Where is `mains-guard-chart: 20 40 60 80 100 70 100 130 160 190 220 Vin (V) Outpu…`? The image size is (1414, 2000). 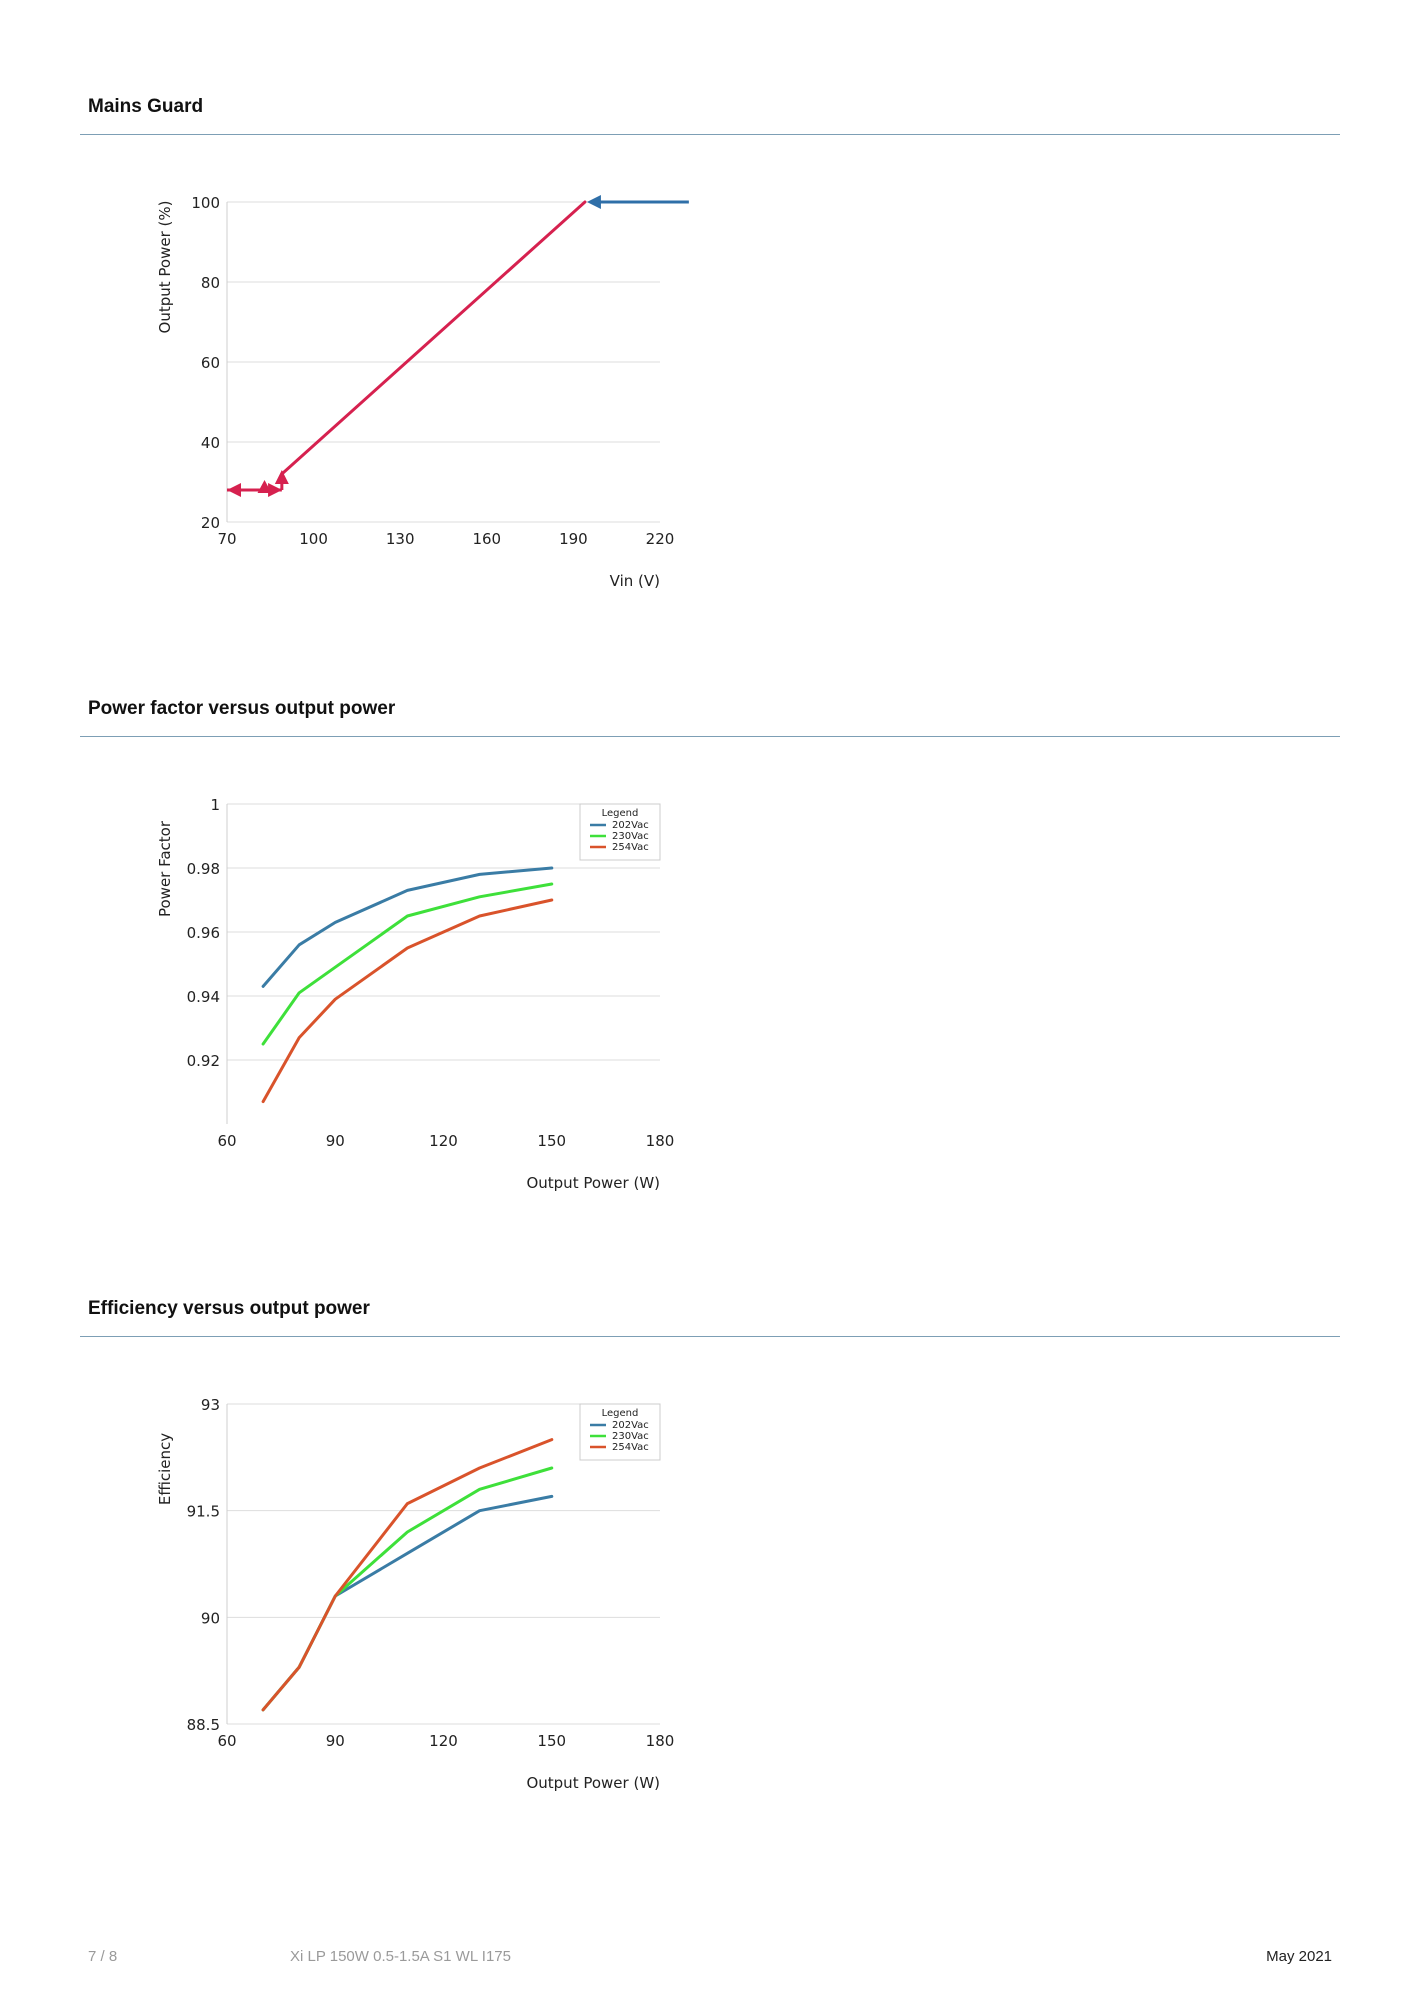 mains-guard-chart: 20 40 60 80 100 70 100 130 160 190 220 Vin (V) Outpu… is located at coordinates (420, 395).